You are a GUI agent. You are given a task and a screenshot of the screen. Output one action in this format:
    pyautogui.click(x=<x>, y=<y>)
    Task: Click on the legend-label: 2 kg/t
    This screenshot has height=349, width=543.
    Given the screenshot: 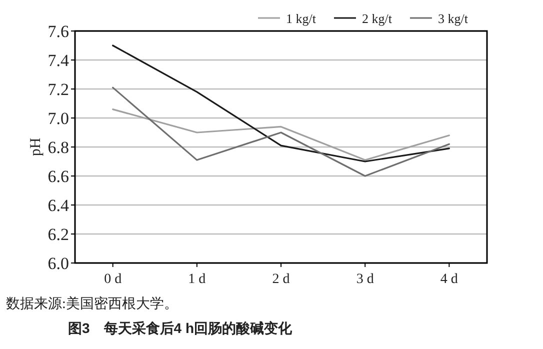 What is the action you would take?
    pyautogui.click(x=377, y=18)
    